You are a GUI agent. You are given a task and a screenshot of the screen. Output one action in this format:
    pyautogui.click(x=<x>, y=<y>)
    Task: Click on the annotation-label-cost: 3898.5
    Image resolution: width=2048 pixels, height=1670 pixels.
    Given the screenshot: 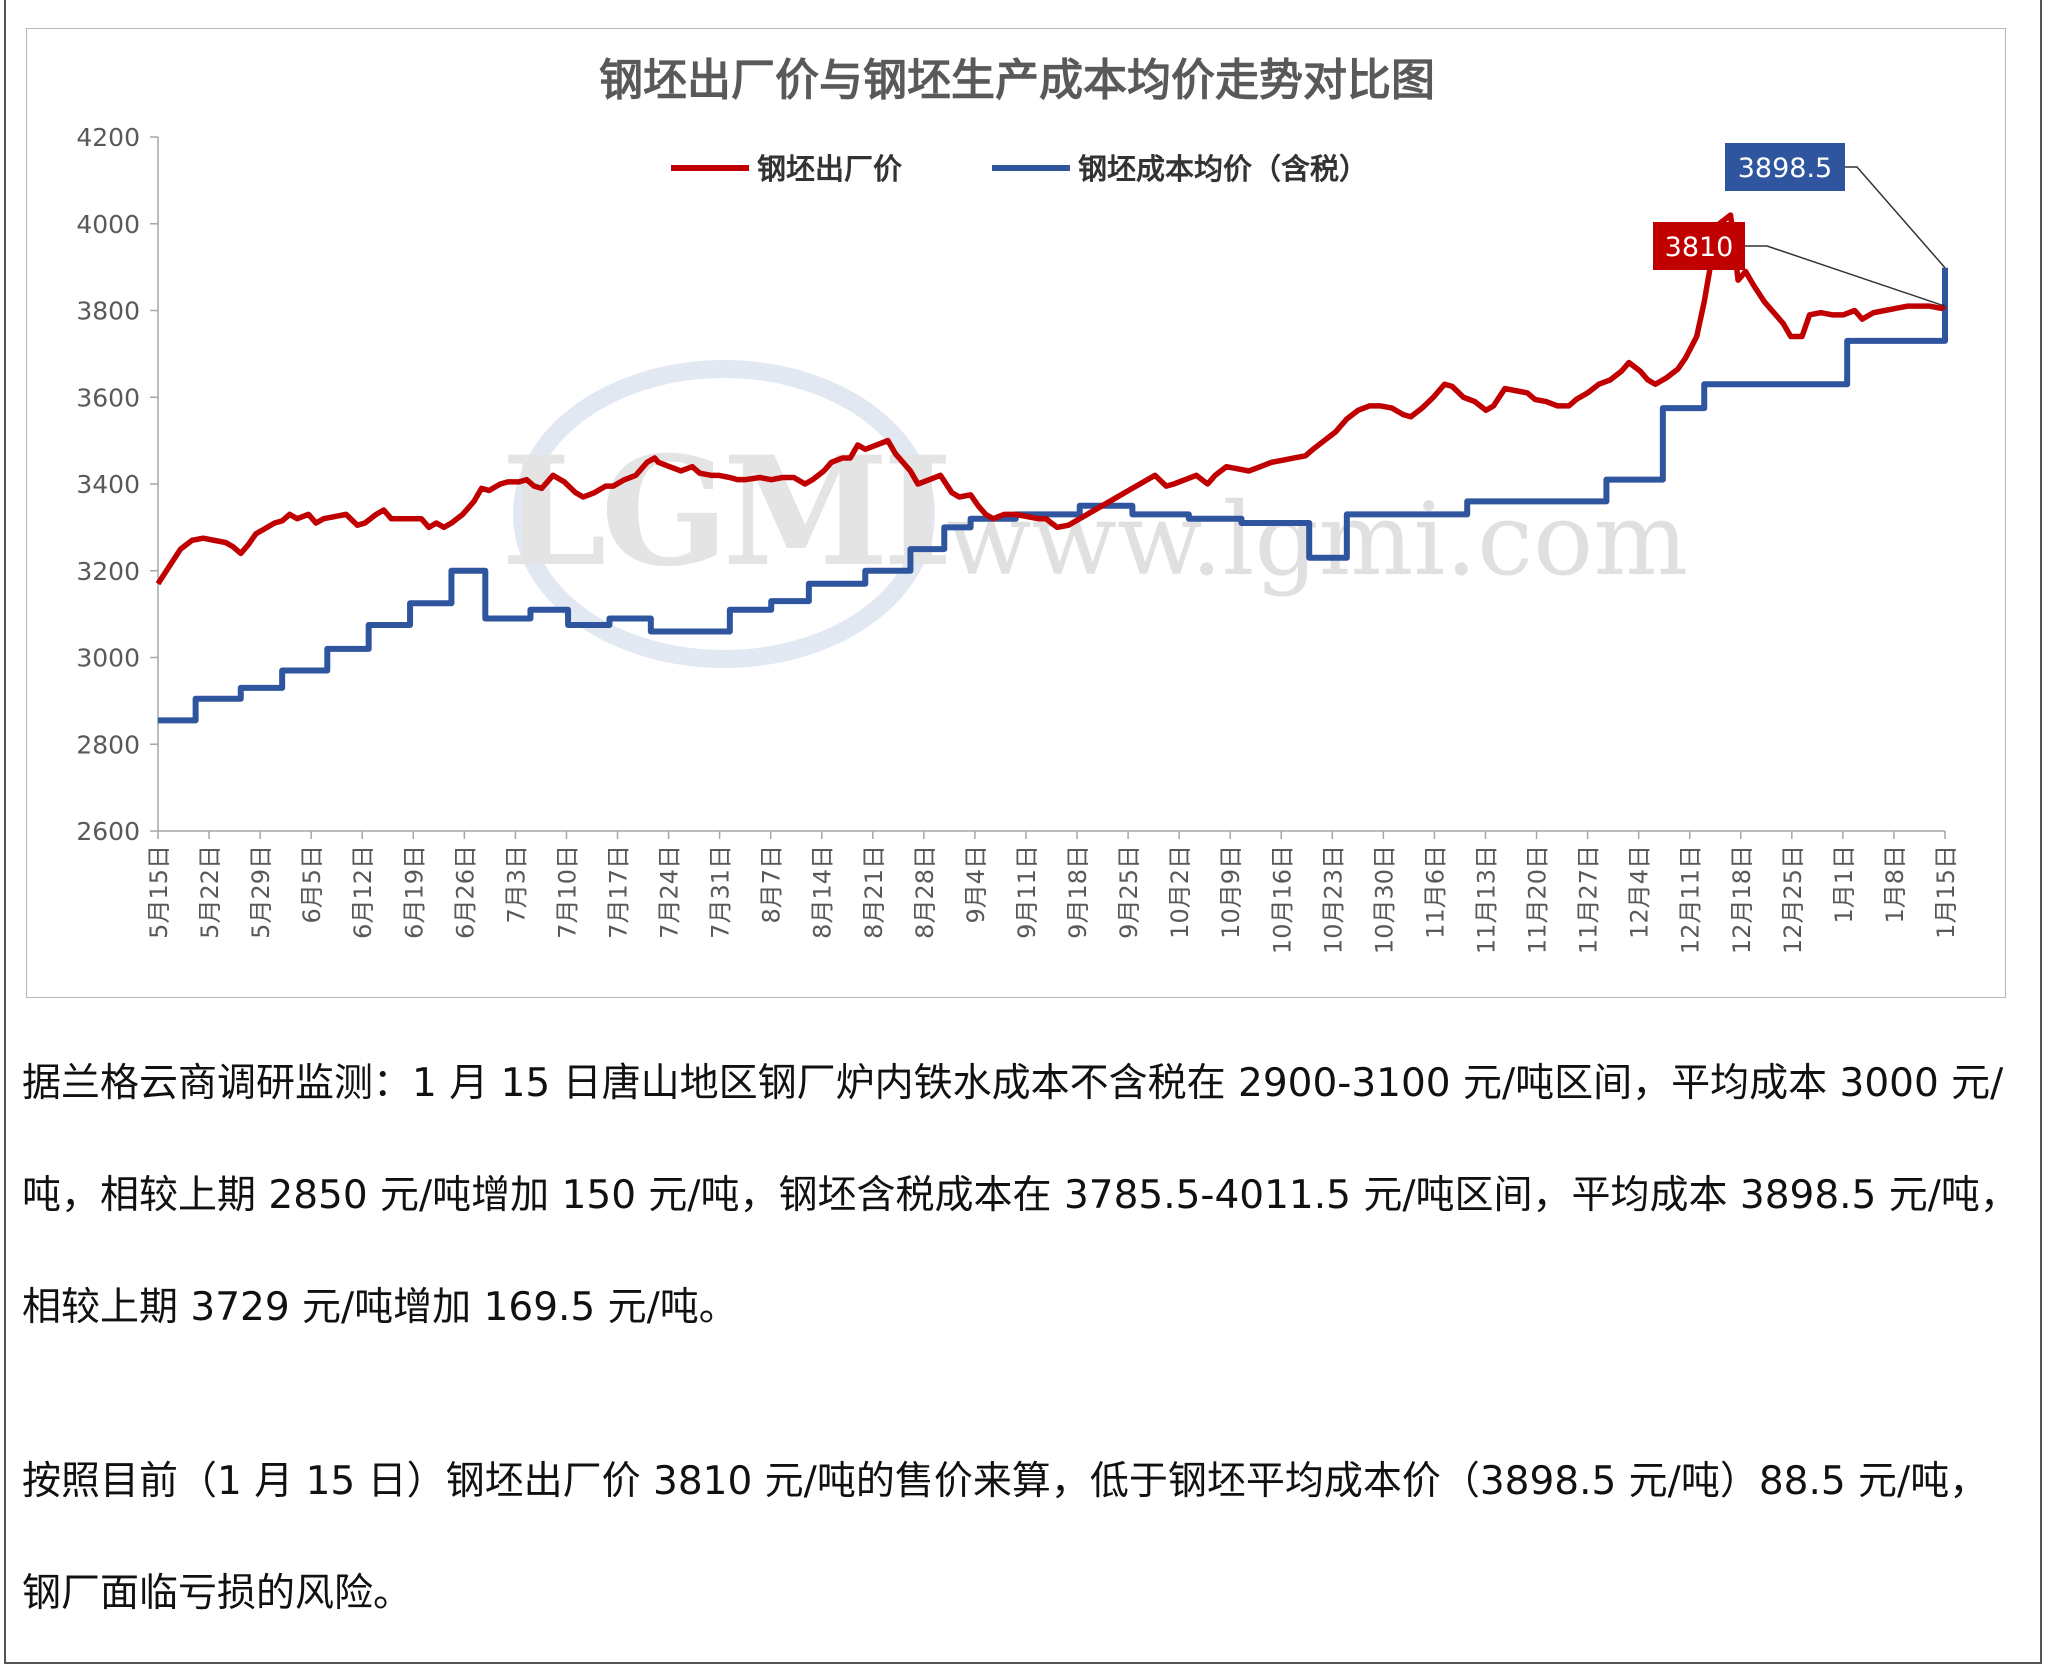 What is the action you would take?
    pyautogui.click(x=1785, y=168)
    